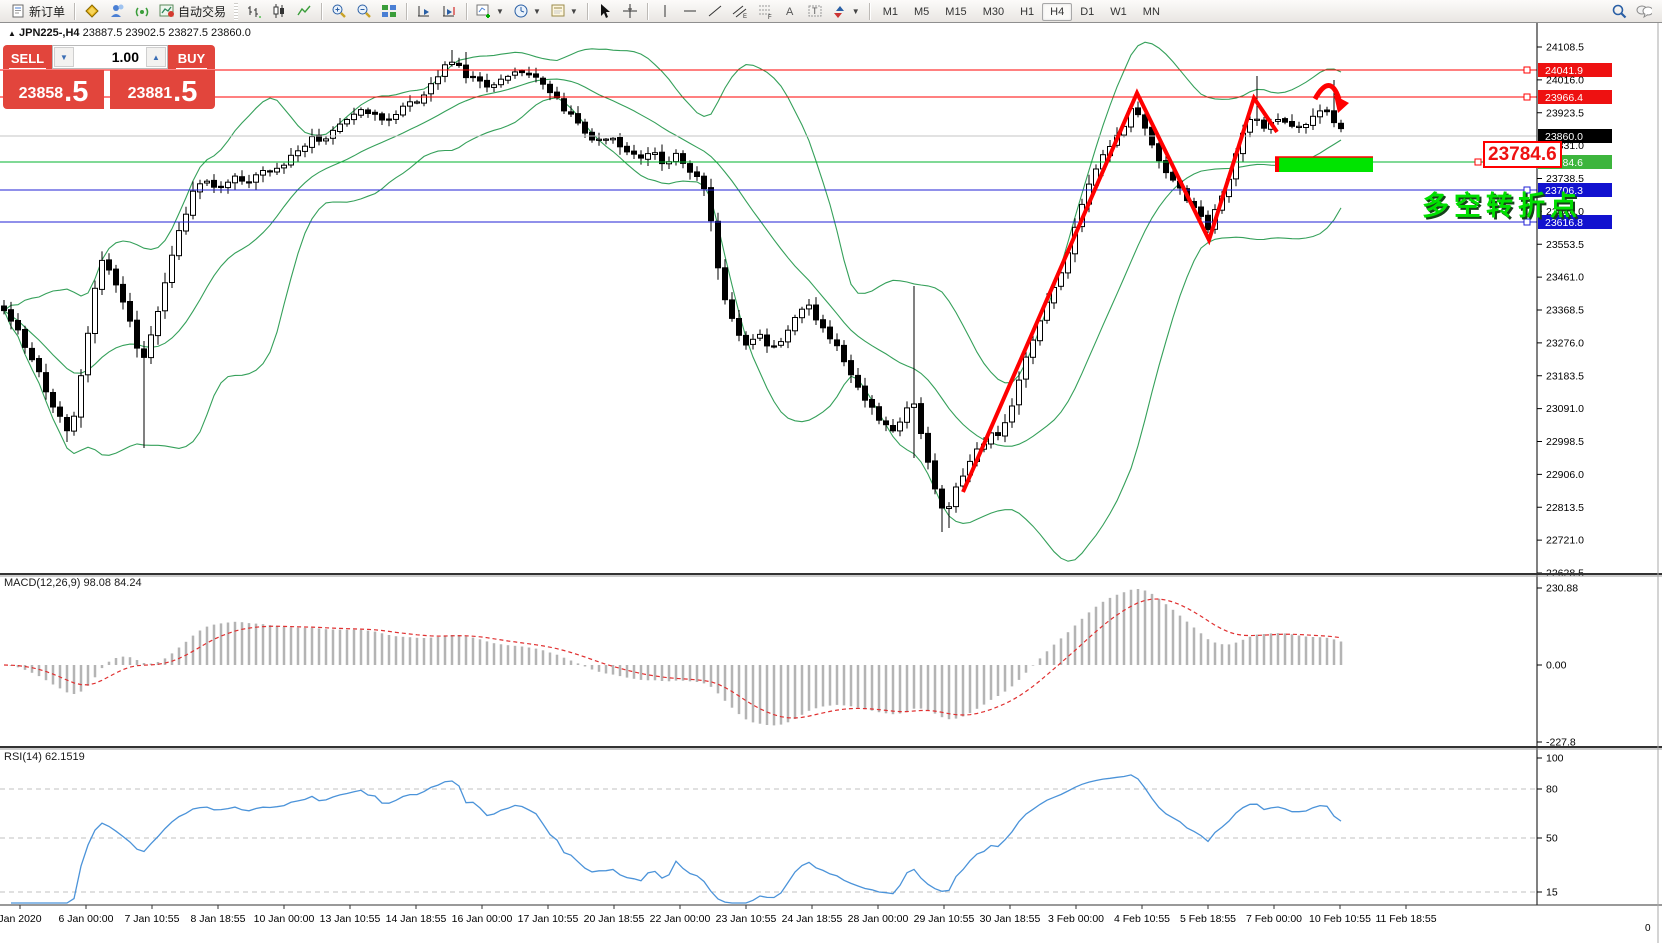  Describe the element at coordinates (64, 57) in the screenshot. I see `volume-decrease-icon: ▼` at that location.